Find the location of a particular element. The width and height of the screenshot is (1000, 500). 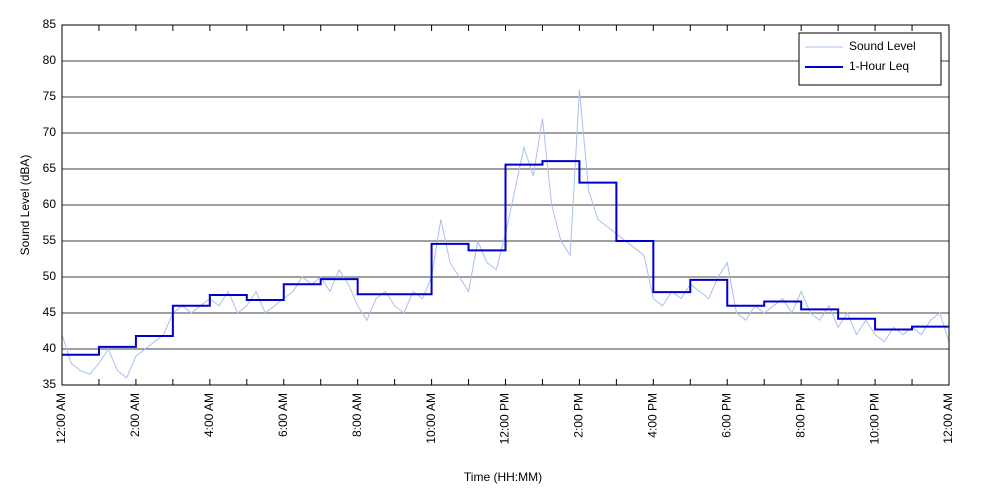

y-tick-label: 75 is located at coordinates (50, 96).